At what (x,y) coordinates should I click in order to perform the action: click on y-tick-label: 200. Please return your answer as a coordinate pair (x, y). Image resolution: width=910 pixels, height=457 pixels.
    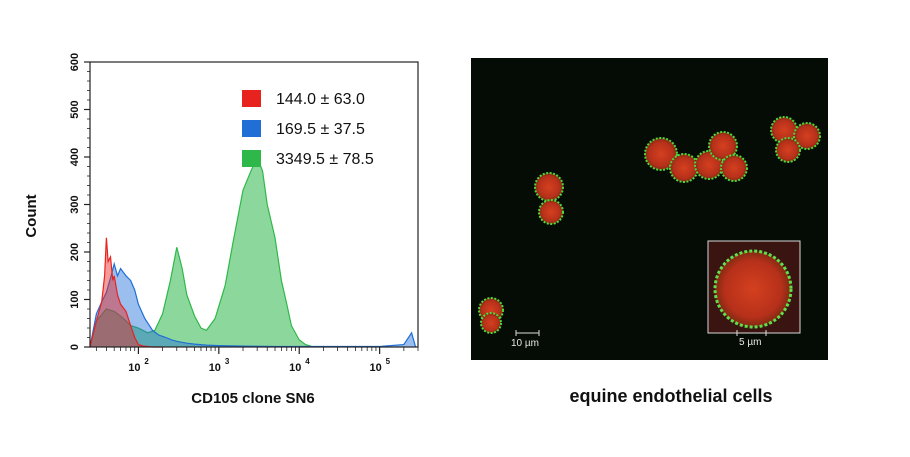
    Looking at the image, I should click on (75, 252).